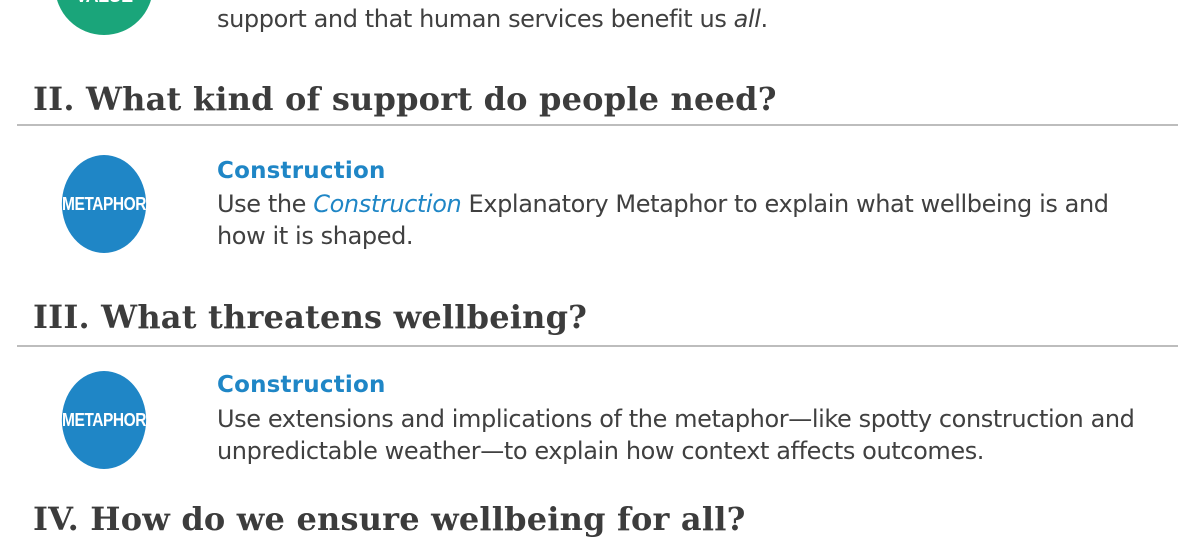 This screenshot has width=1187, height=538. What do you see at coordinates (405, 99) in the screenshot?
I see `section-heading-support: II. What kind of support do people need?` at bounding box center [405, 99].